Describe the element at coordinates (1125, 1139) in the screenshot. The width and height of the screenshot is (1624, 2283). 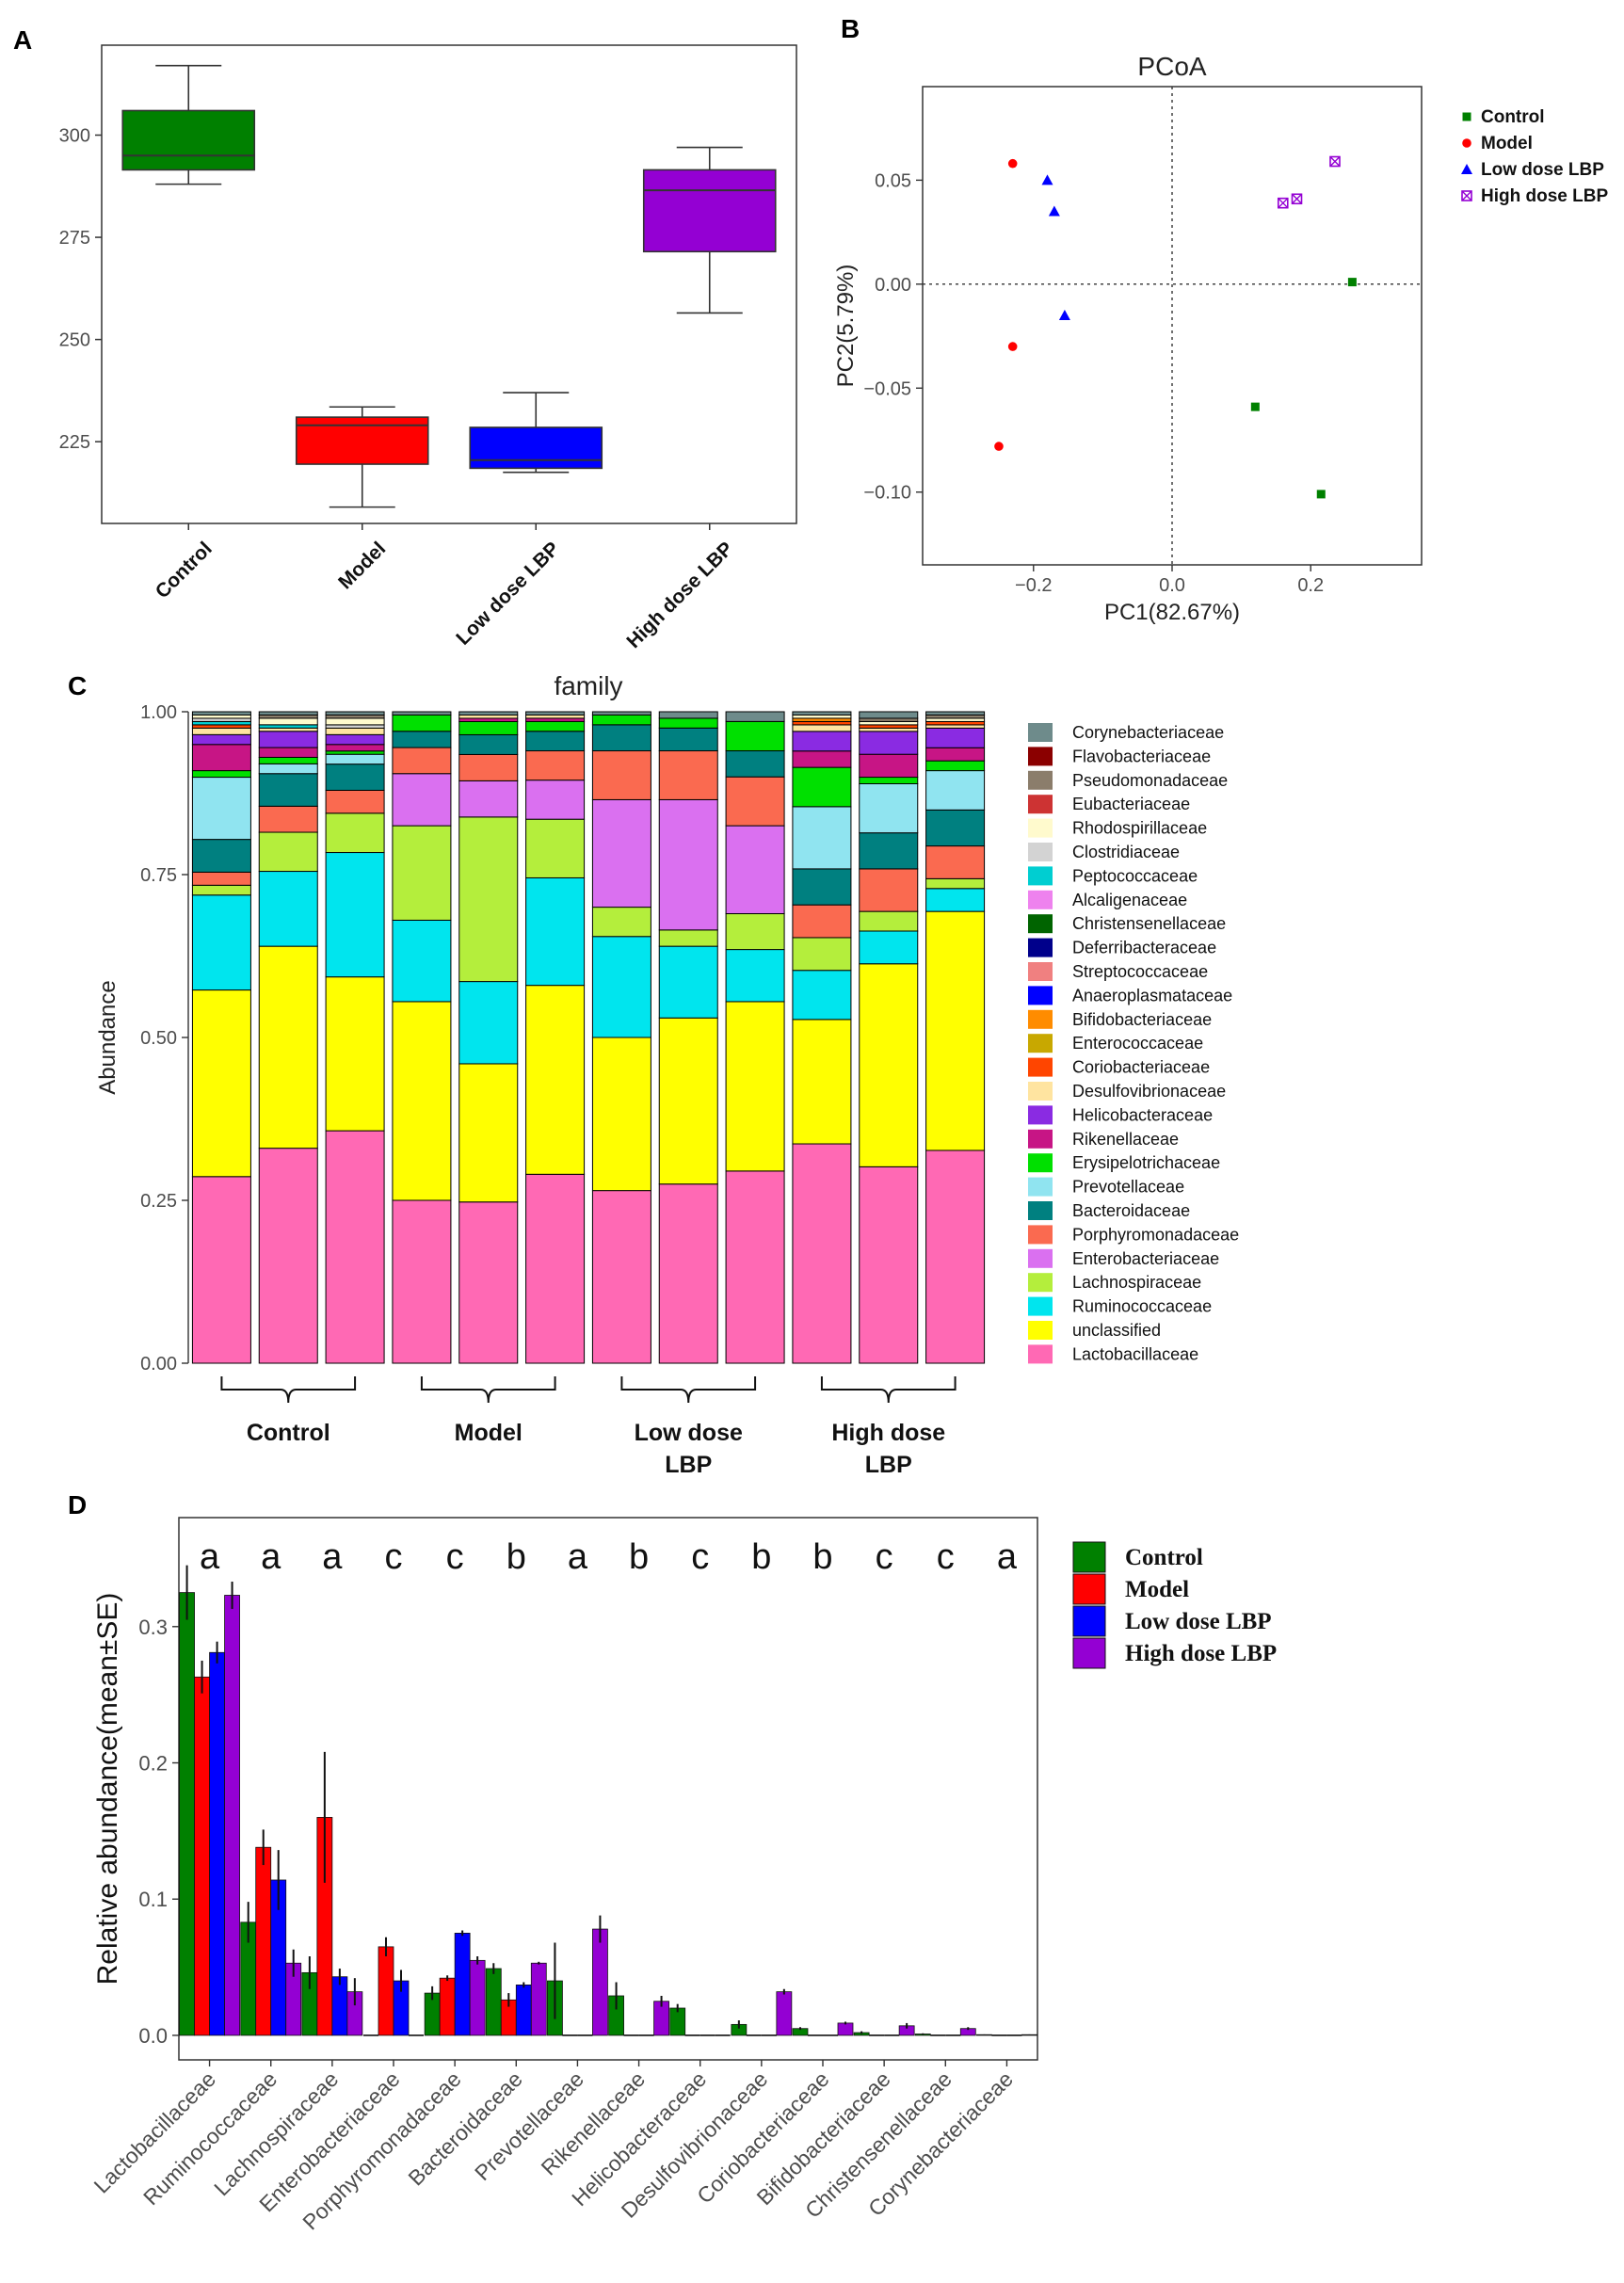
I see `legend-label-rikenellaceae: Rikenellaceae` at that location.